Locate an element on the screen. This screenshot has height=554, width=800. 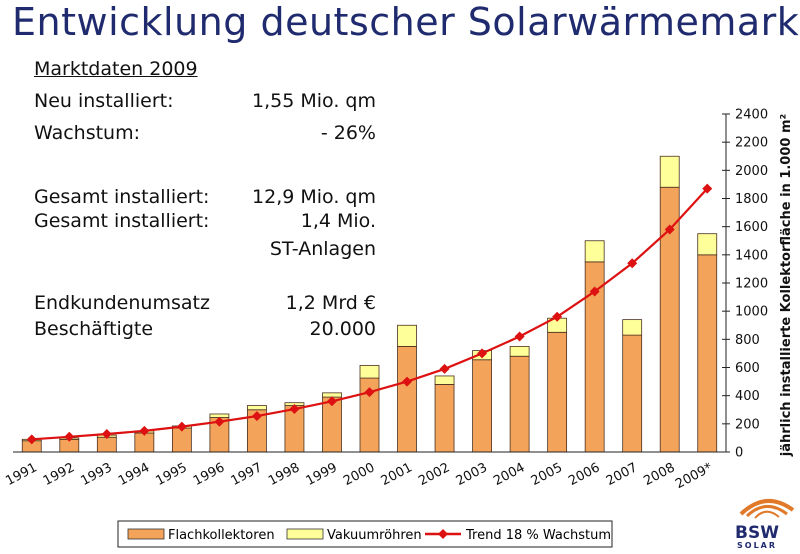
trend-point-1991 is located at coordinates (31, 439).